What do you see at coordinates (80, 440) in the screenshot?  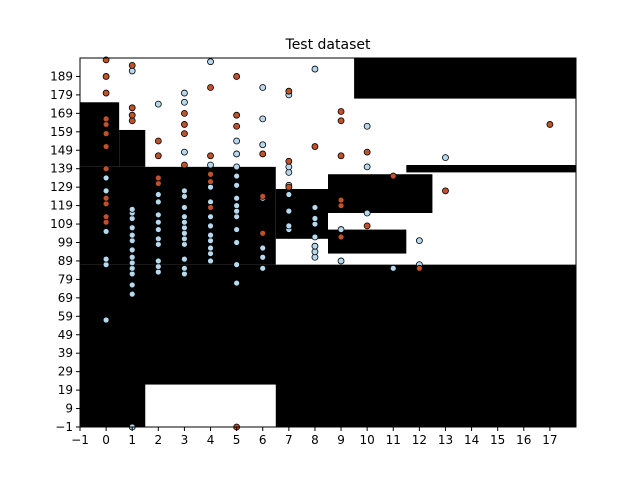 I see `x-tick-label: −1` at bounding box center [80, 440].